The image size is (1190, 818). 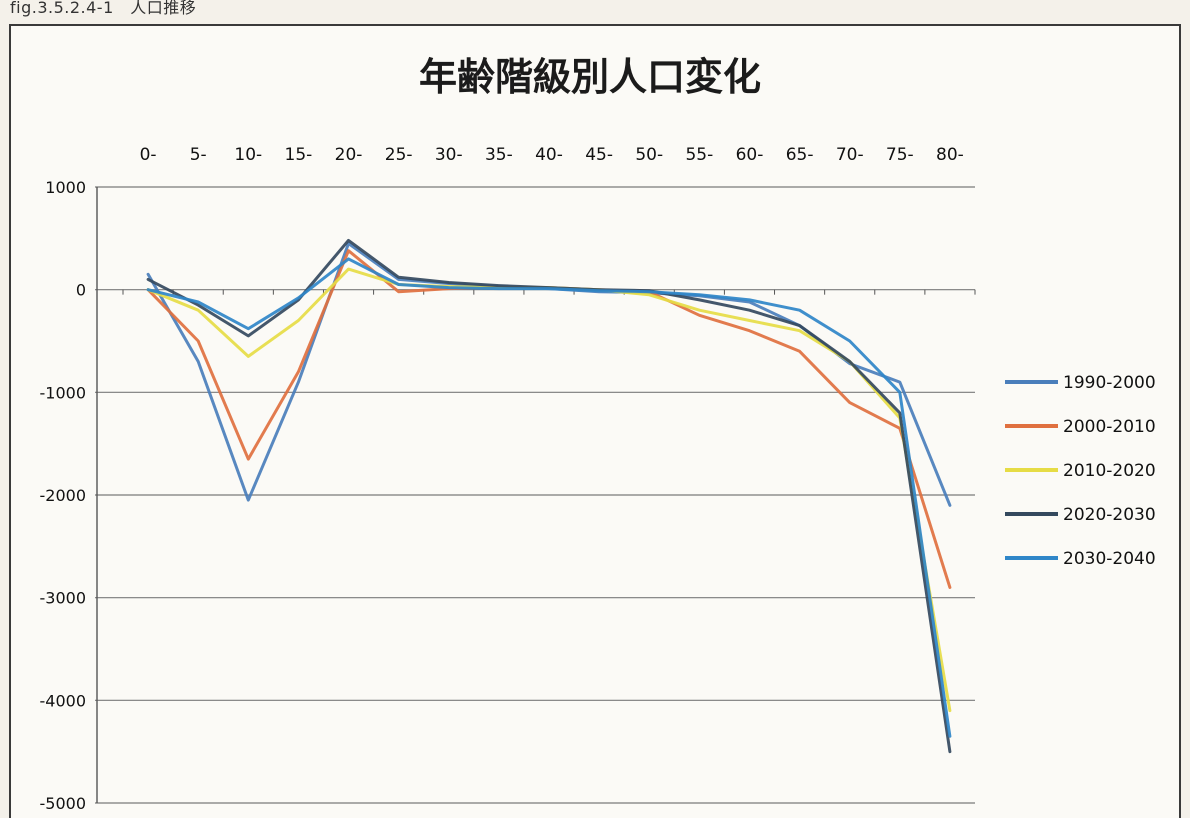 I want to click on category-label: 45-, so click(x=599, y=155).